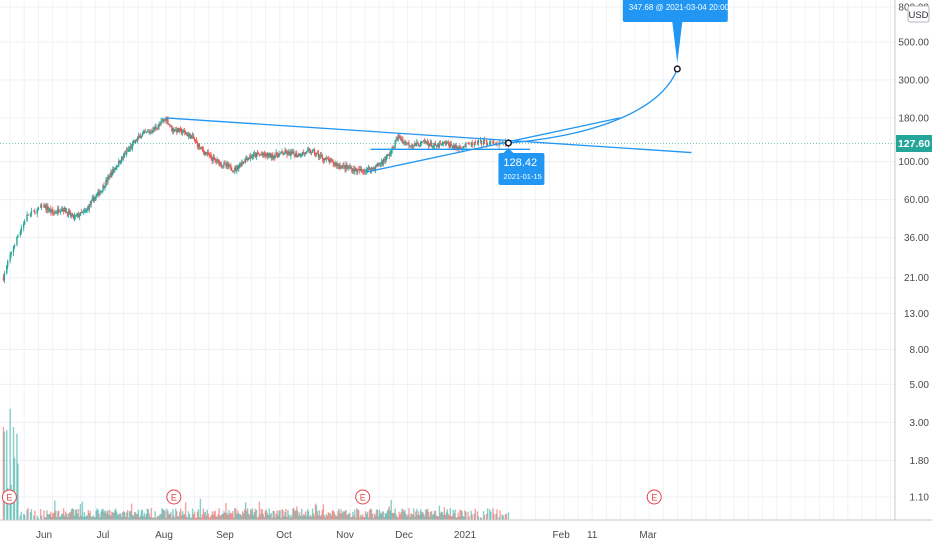  I want to click on time-tick-label: Jul, so click(103, 535).